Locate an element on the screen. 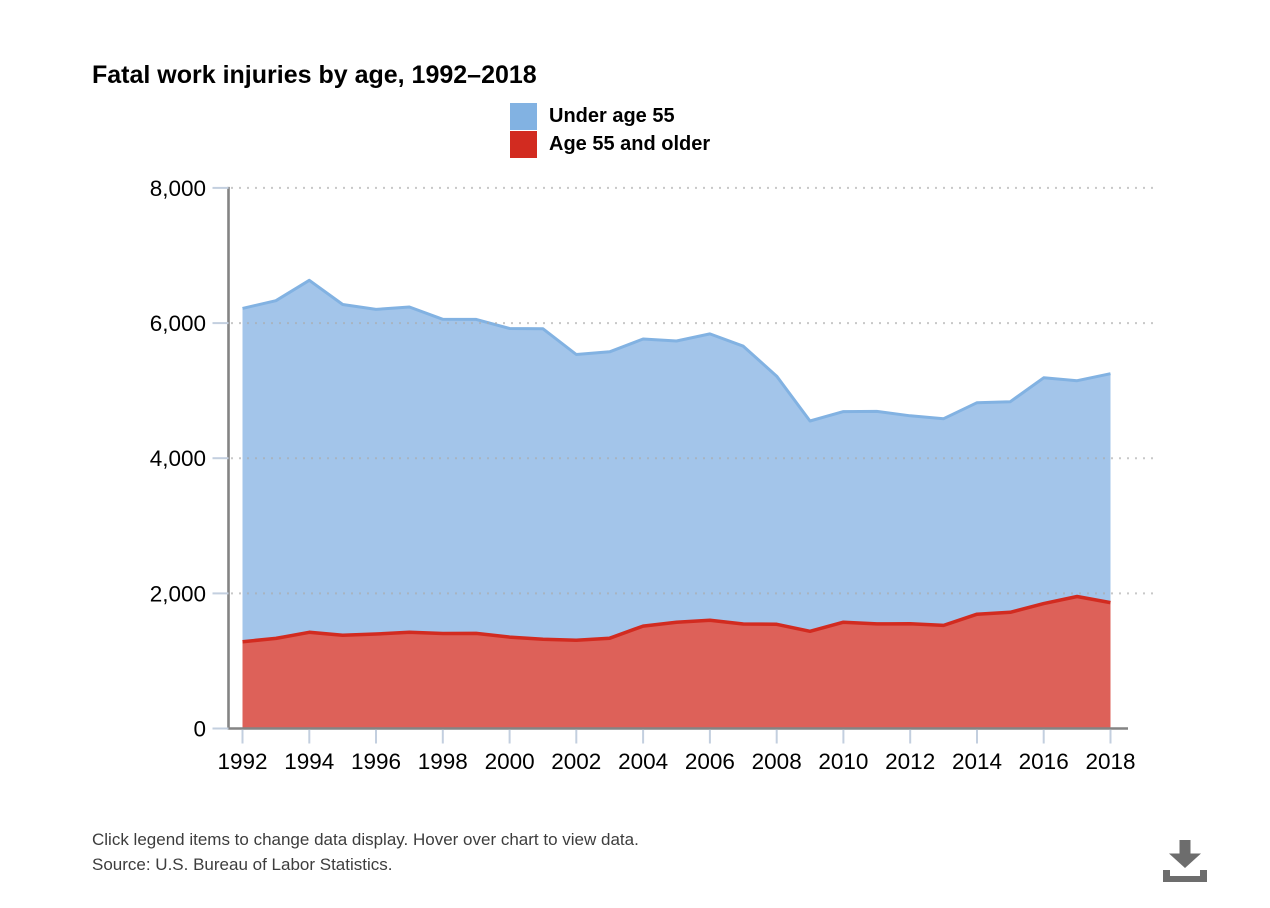 The image size is (1270, 908). page-title: Fatal work injuries by age, 1992–2018 is located at coordinates (314, 74).